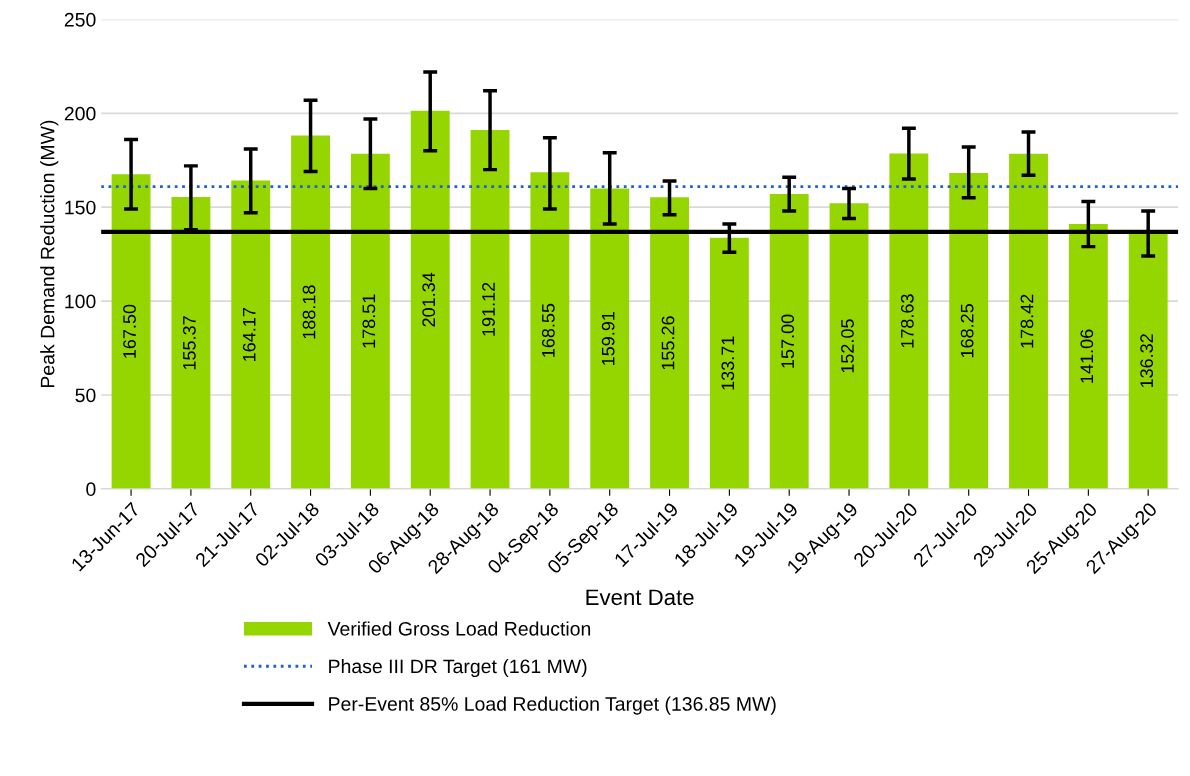 The height and width of the screenshot is (776, 1190). Describe the element at coordinates (80, 113) in the screenshot. I see `y-tick-label: 200` at that location.